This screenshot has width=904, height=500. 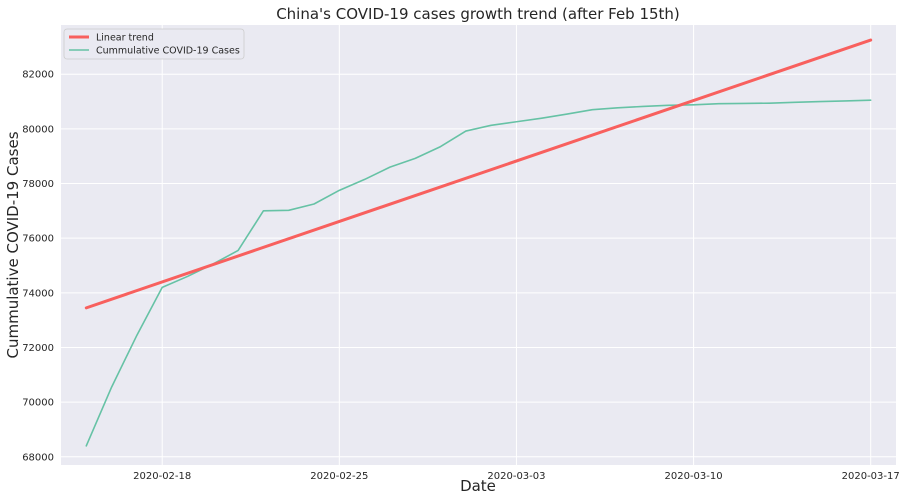 I want to click on legend: Linear trend Cummulative COVID-19 Cases, so click(x=154, y=44).